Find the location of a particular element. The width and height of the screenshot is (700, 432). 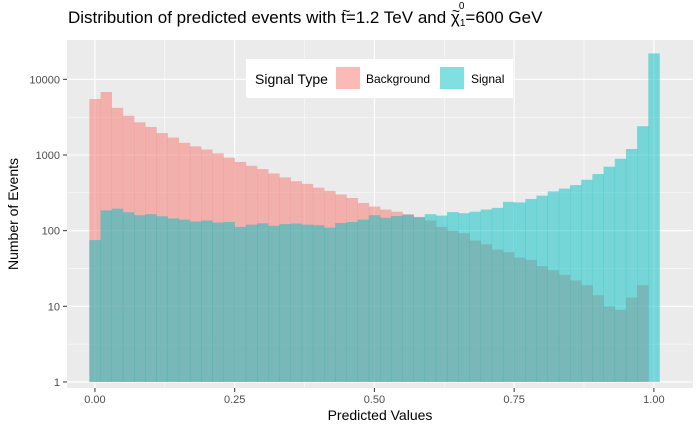

stop-symbol: ~ t is located at coordinates (346, 15).